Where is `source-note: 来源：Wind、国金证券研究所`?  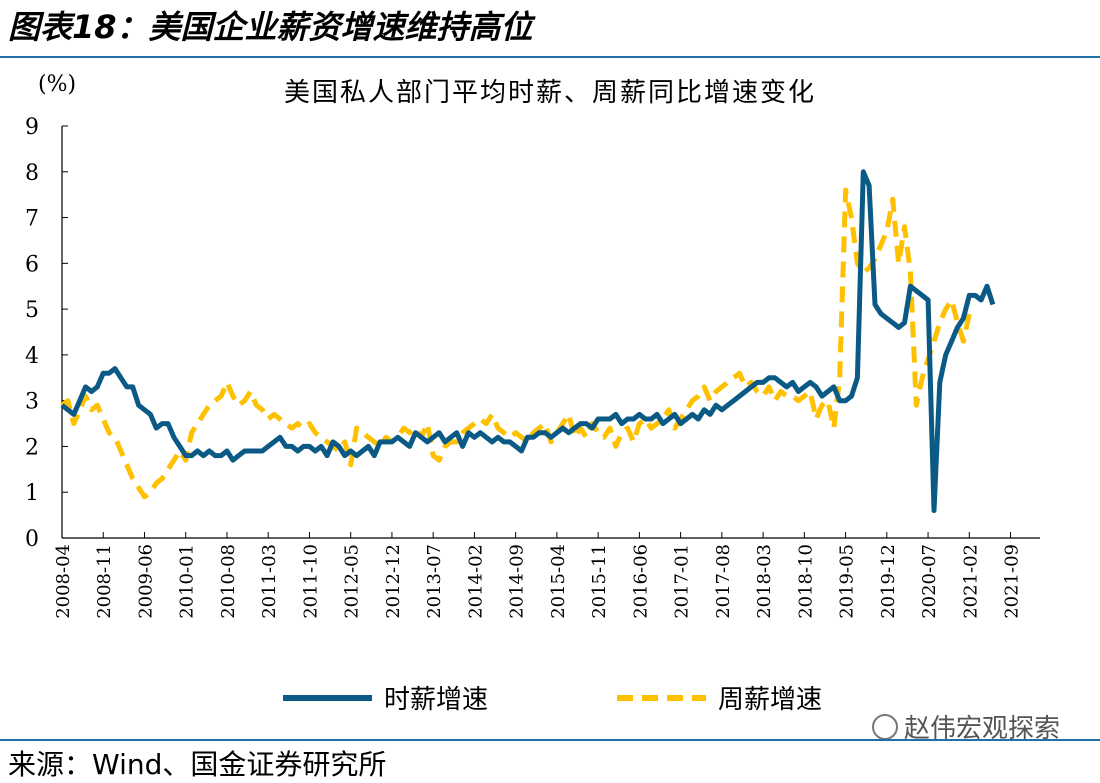
source-note: 来源：Wind、国金证券研究所 is located at coordinates (197, 764).